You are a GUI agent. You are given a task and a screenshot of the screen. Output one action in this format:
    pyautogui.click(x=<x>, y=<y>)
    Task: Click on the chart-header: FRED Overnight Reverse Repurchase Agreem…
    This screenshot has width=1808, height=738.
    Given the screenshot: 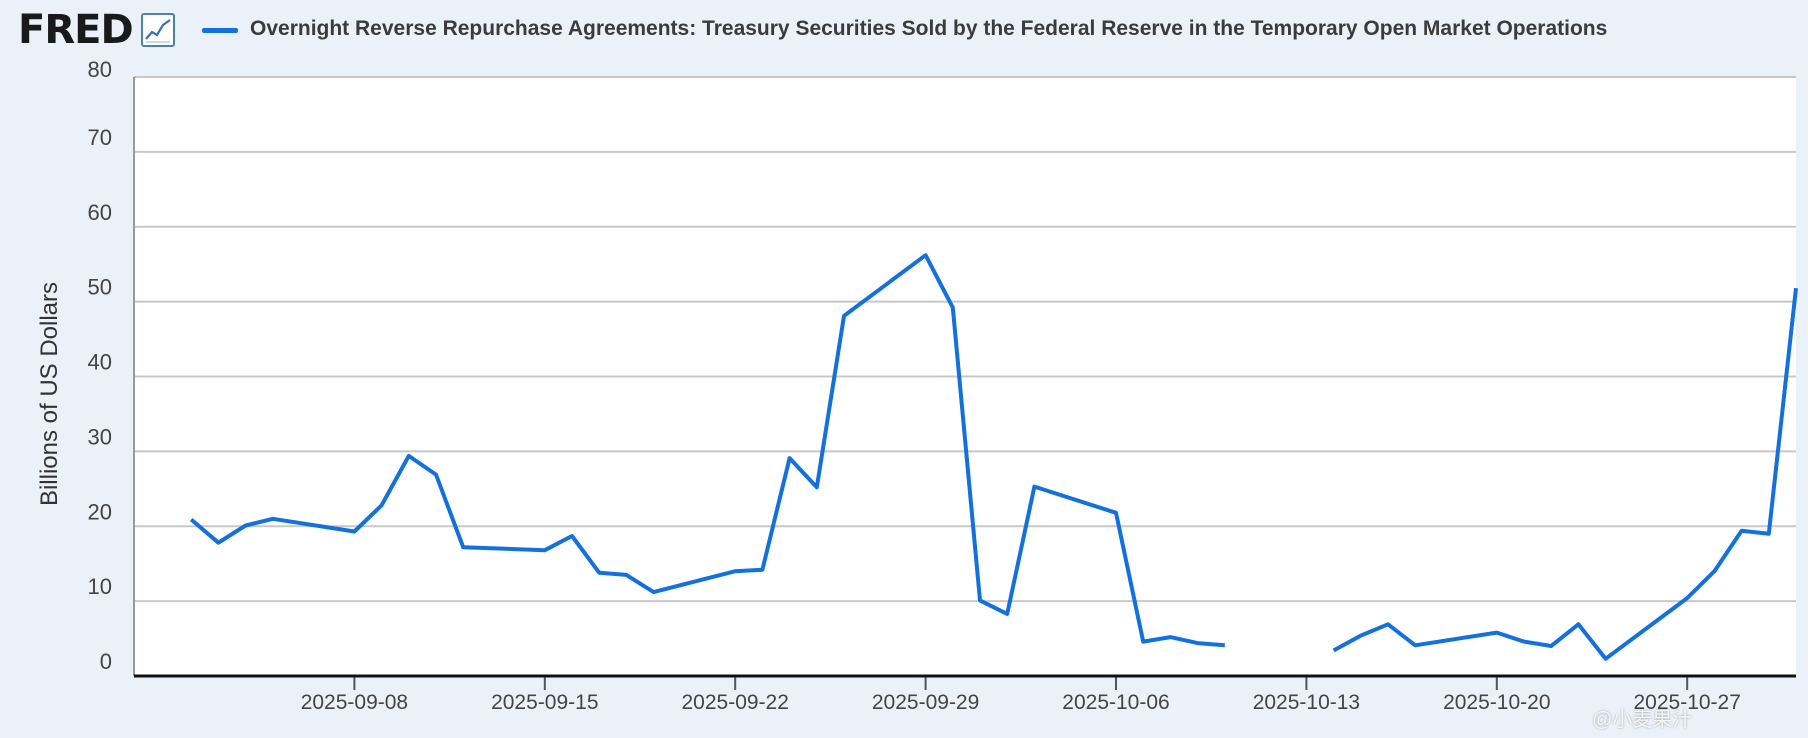 What is the action you would take?
    pyautogui.click(x=904, y=31)
    